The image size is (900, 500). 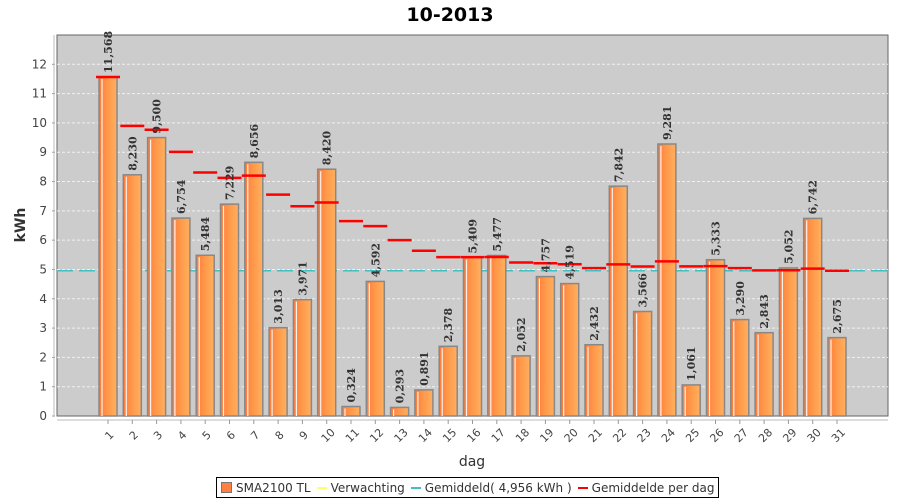 What do you see at coordinates (740, 298) in the screenshot?
I see `bar-value-label: 3,290` at bounding box center [740, 298].